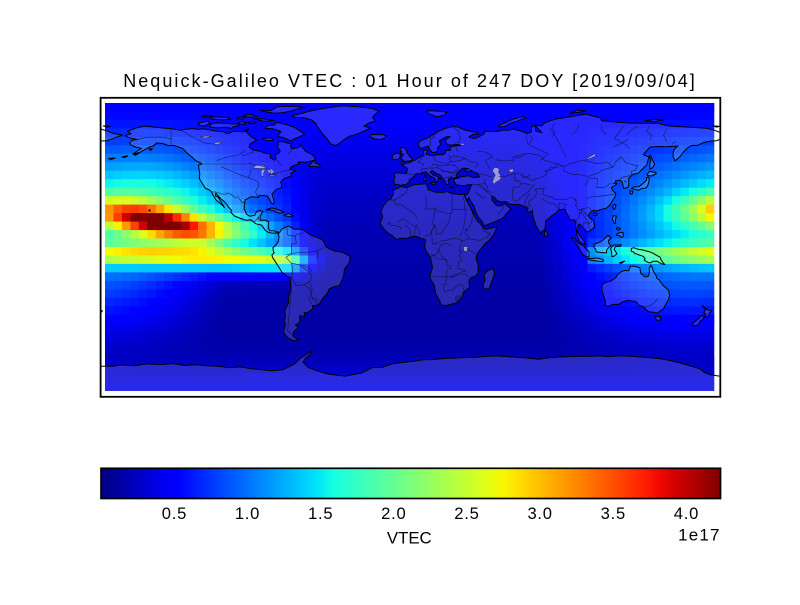 This screenshot has width=800, height=605. I want to click on svg-text: 4.0, so click(686, 513).